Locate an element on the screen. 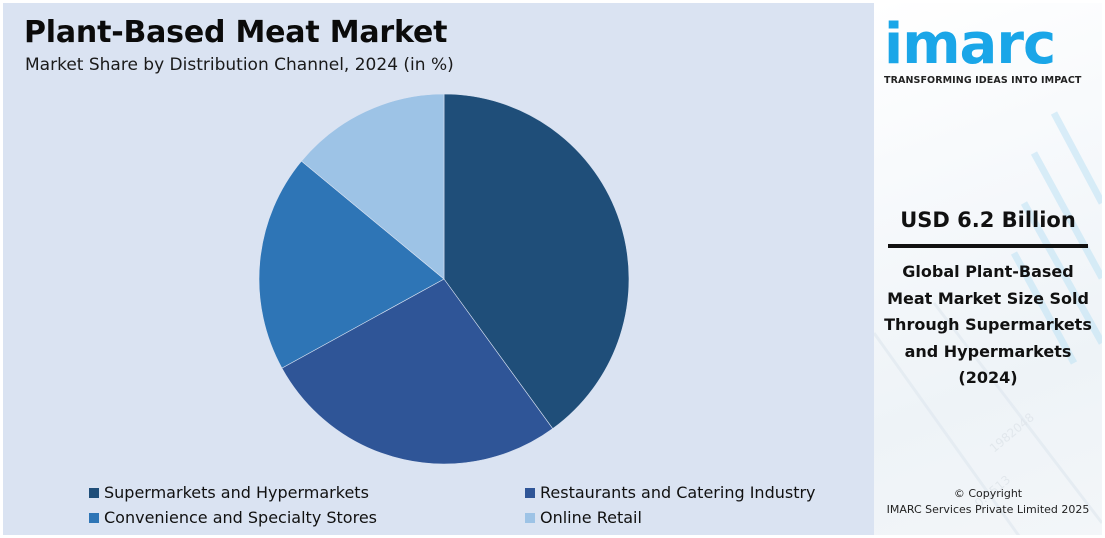  imarc-logo: imarc TRANSFORMING IDEAS INTO IMPACT is located at coordinates (989, 49).